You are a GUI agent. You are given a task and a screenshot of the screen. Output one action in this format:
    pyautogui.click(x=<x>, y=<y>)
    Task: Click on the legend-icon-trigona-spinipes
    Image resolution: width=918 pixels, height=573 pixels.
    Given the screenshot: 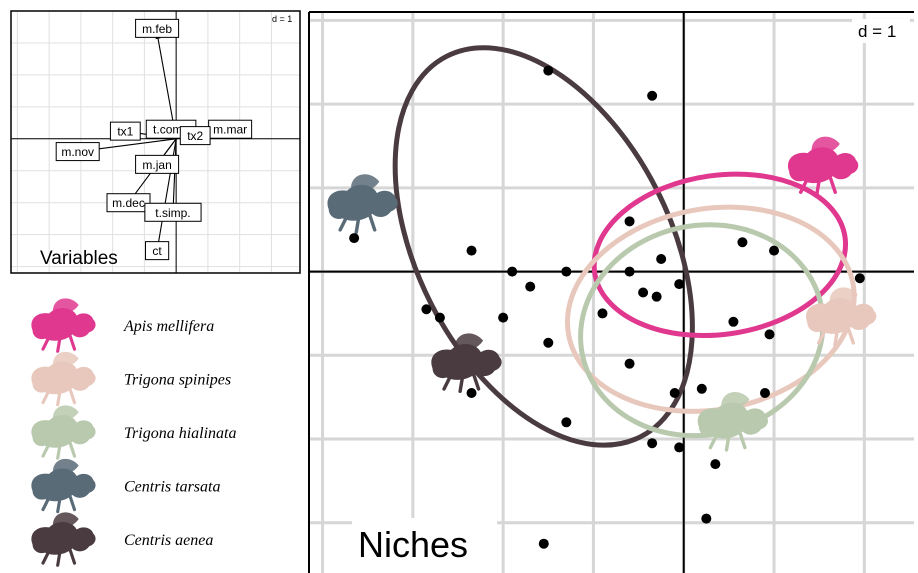 What is the action you would take?
    pyautogui.click(x=63, y=379)
    